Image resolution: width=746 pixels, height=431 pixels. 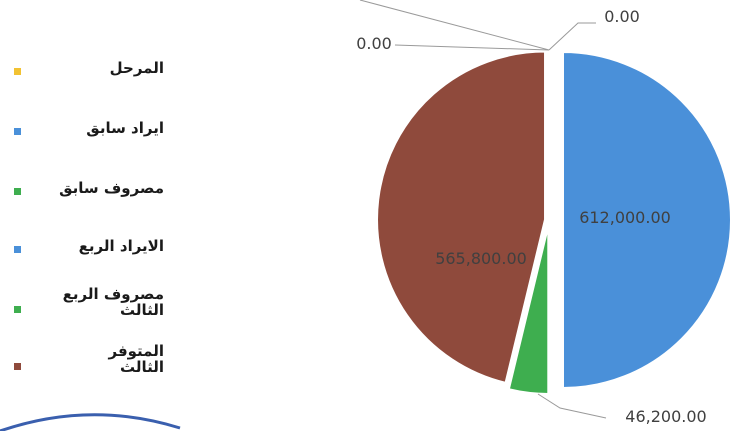 I want to click on legend-label-available: المتوفر الثالث, so click(x=136, y=359).